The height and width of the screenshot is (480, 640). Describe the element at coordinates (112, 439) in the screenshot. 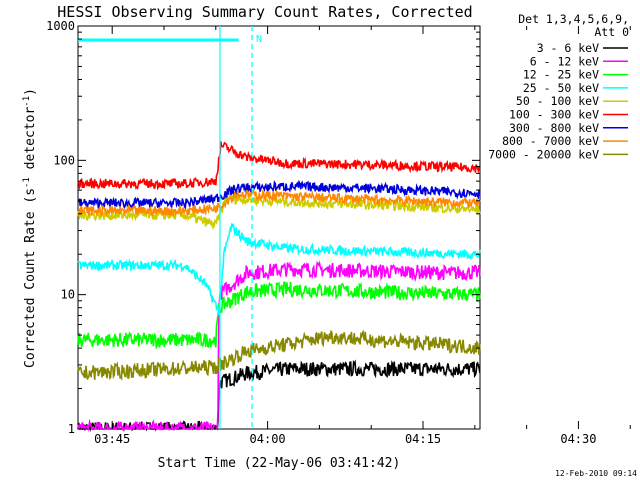

I see `x-tick-label: 03:45` at that location.